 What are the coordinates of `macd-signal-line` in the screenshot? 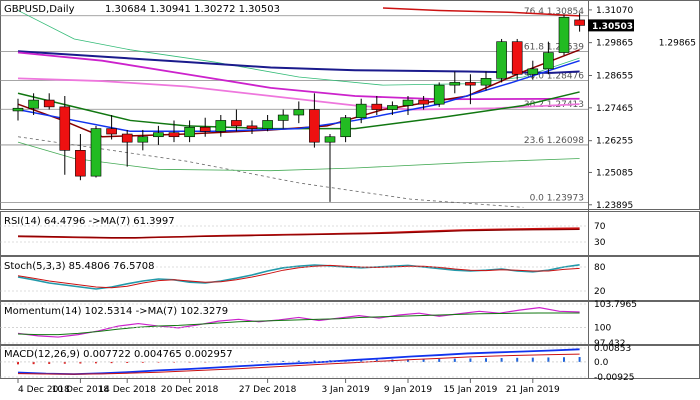 It's located at (298, 364).